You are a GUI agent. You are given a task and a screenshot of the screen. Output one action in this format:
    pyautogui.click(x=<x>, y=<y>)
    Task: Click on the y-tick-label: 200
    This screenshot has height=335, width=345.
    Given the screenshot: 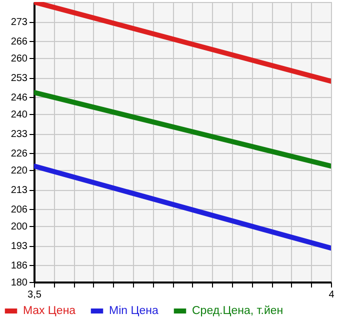 What is the action you would take?
    pyautogui.click(x=19, y=227)
    